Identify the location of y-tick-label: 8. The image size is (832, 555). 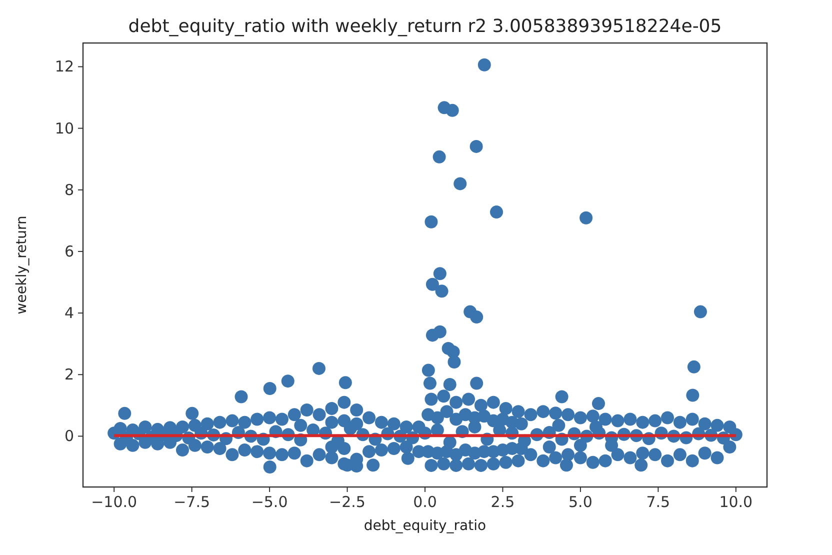
(69, 189).